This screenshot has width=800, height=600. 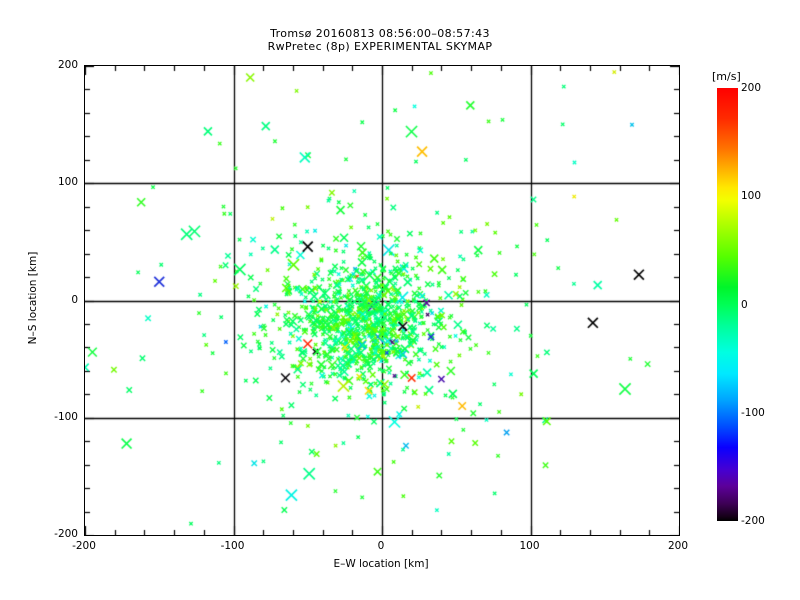 I want to click on colorbar-tick-label: 100, so click(x=751, y=196).